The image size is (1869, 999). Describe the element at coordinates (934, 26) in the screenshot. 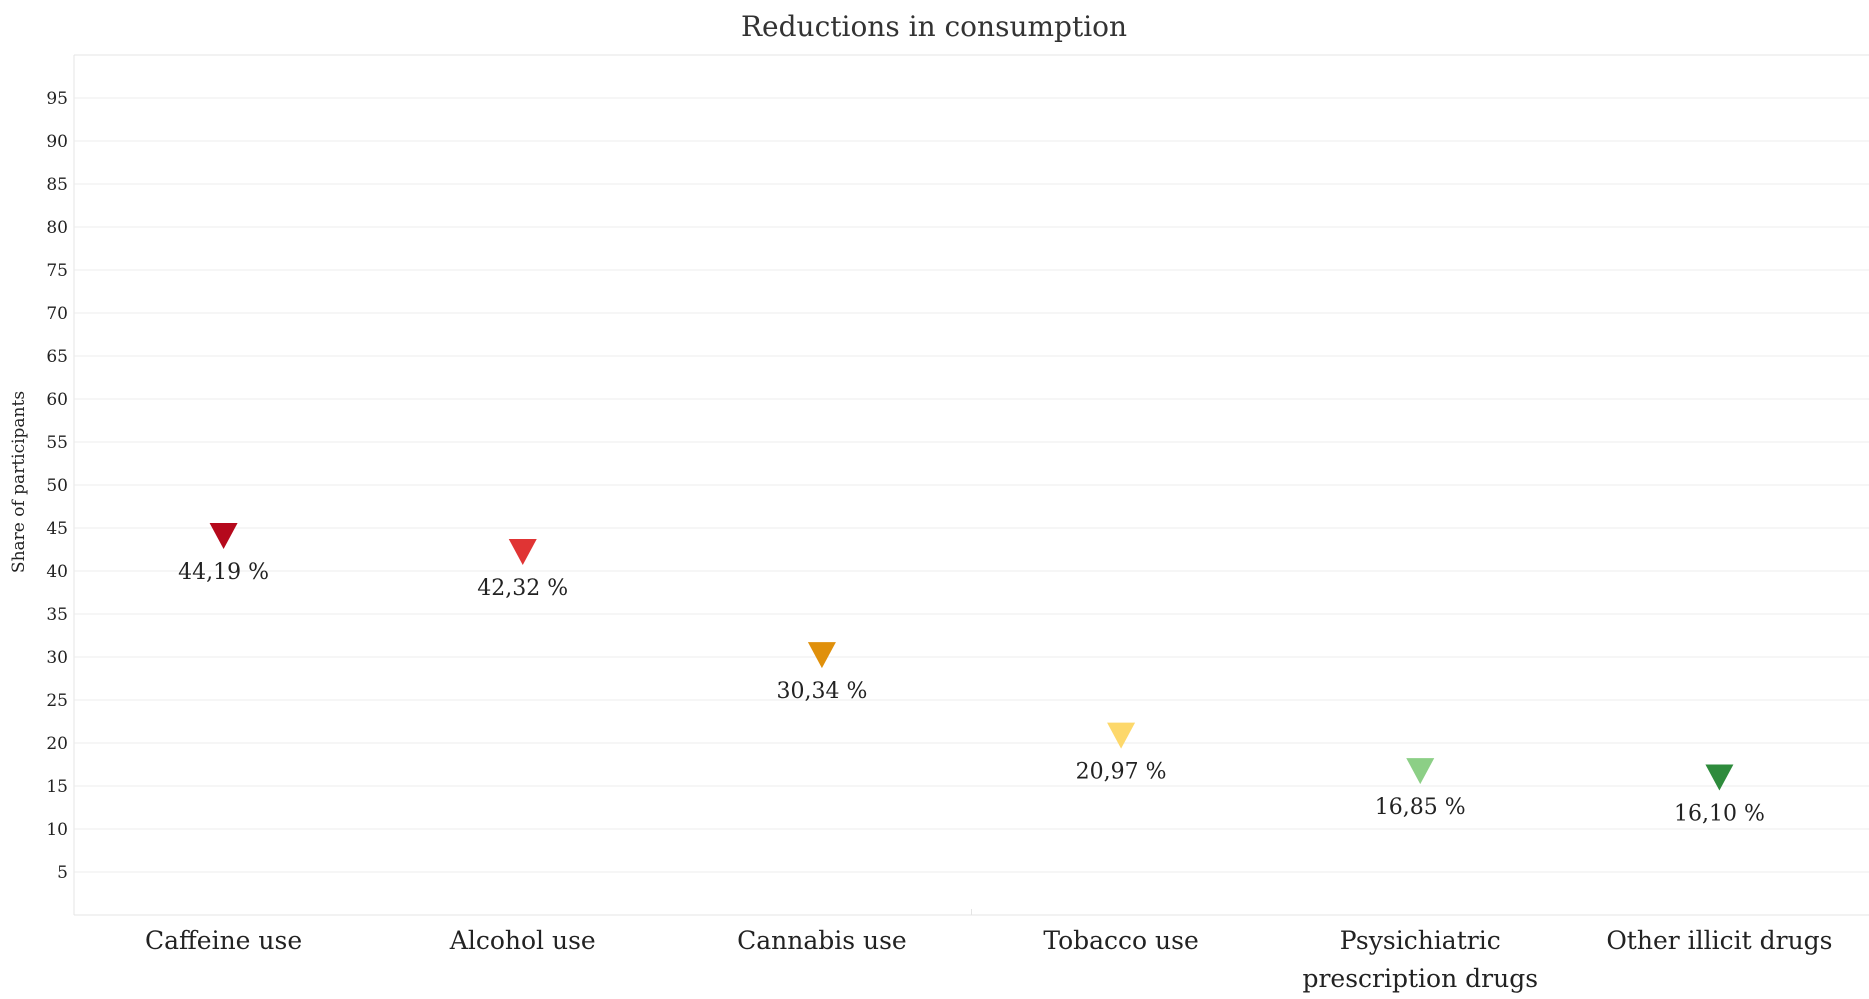

I see `chart-title: Reductions in consumption` at that location.